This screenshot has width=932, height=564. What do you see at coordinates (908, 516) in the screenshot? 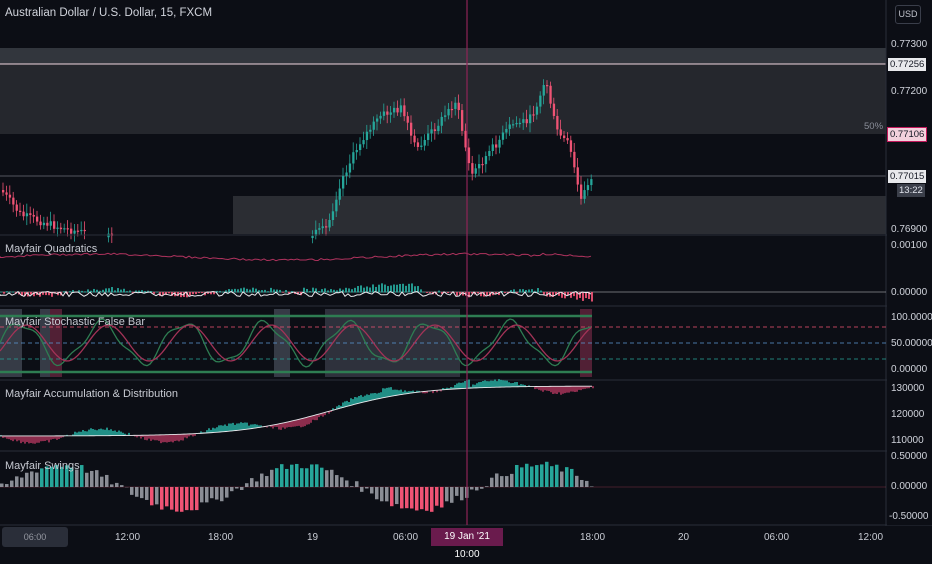
I see `swings-axis-bottom: -0.50000` at bounding box center [908, 516].